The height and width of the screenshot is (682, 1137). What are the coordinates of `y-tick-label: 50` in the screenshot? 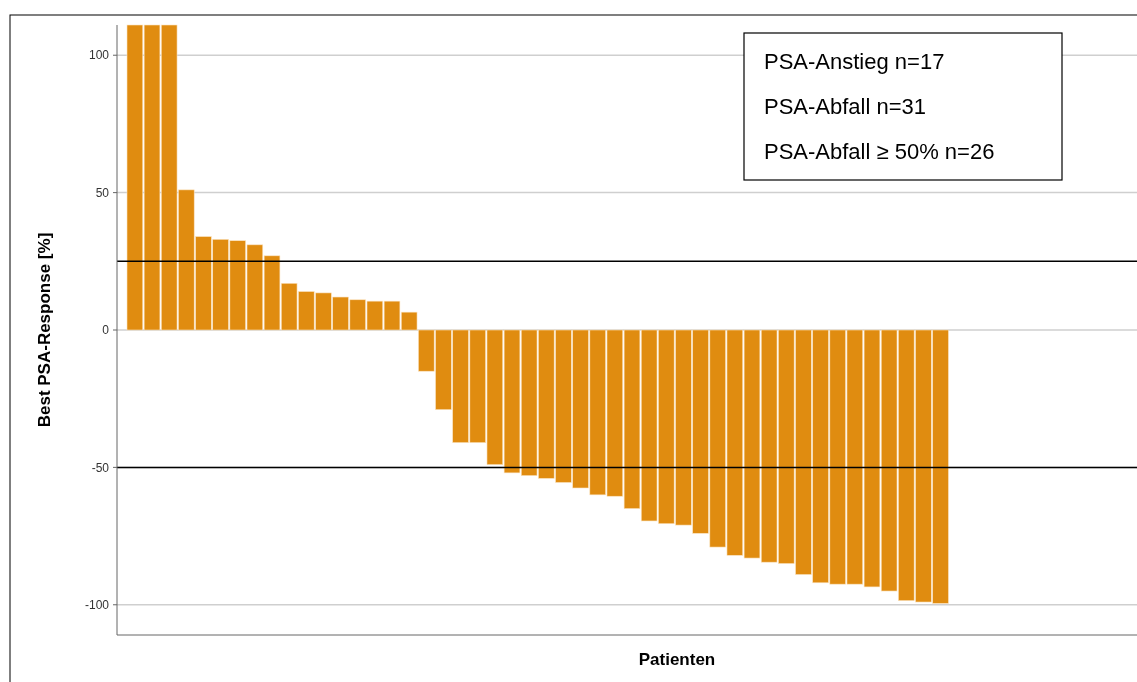 It's located at (102, 192).